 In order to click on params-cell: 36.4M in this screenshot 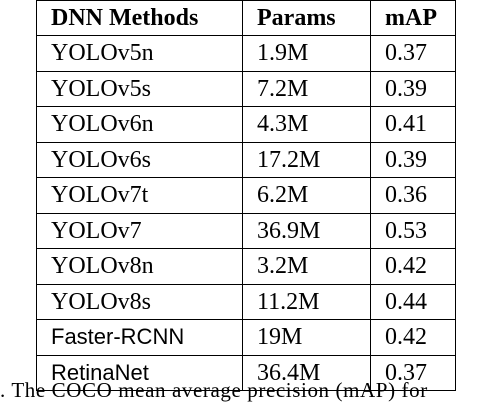, I will do `click(306, 372)`.